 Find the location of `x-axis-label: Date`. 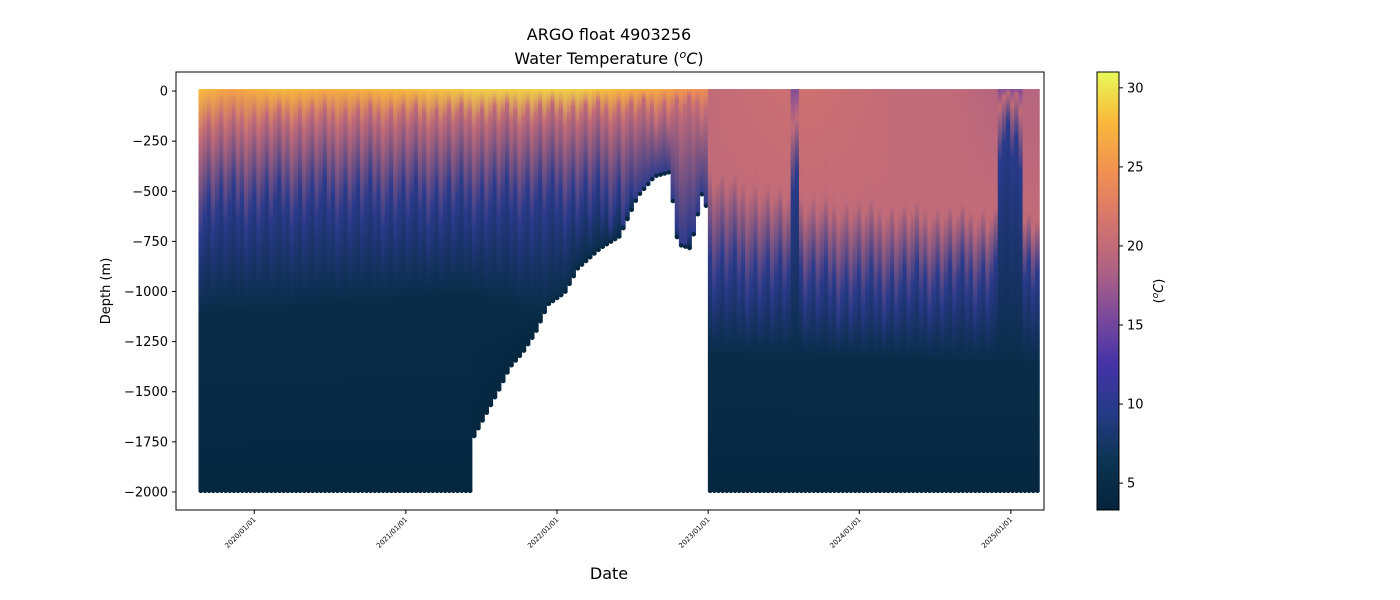

x-axis-label: Date is located at coordinates (609, 573).